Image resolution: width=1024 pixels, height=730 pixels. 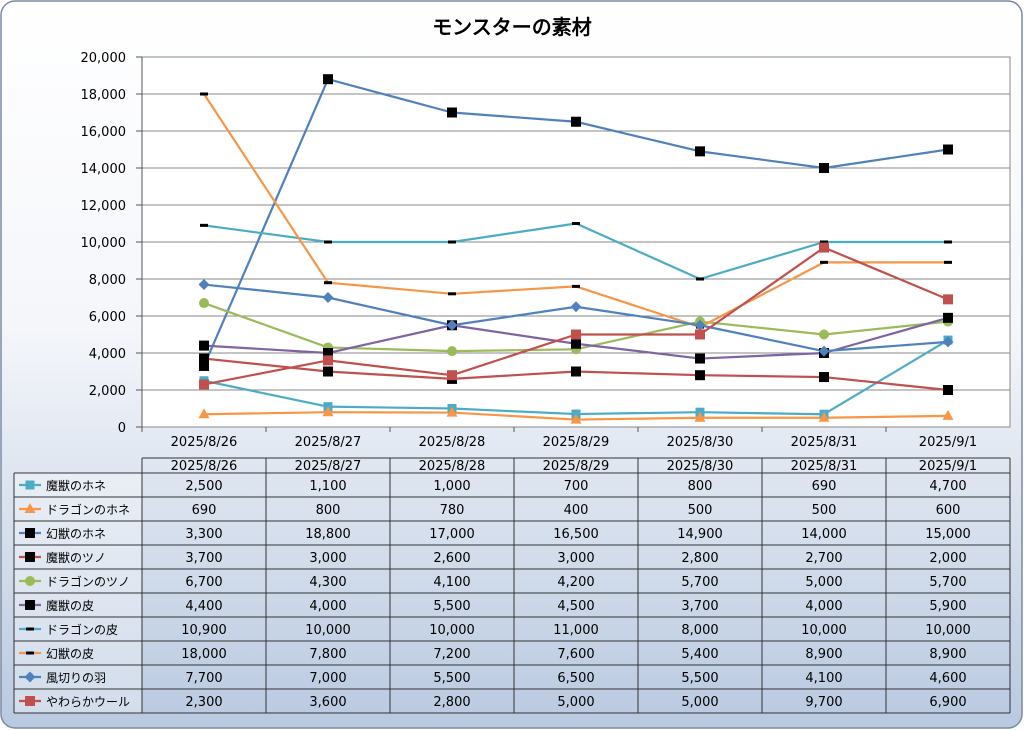 I want to click on table-header-cell: 2025/8/27, so click(x=328, y=466).